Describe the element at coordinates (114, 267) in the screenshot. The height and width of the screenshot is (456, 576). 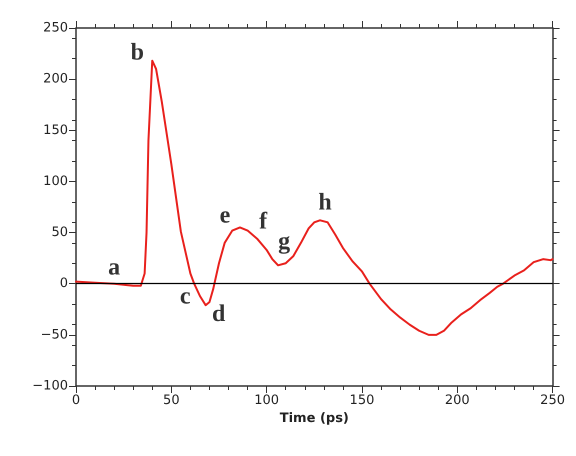
I see `annotation: a` at that location.